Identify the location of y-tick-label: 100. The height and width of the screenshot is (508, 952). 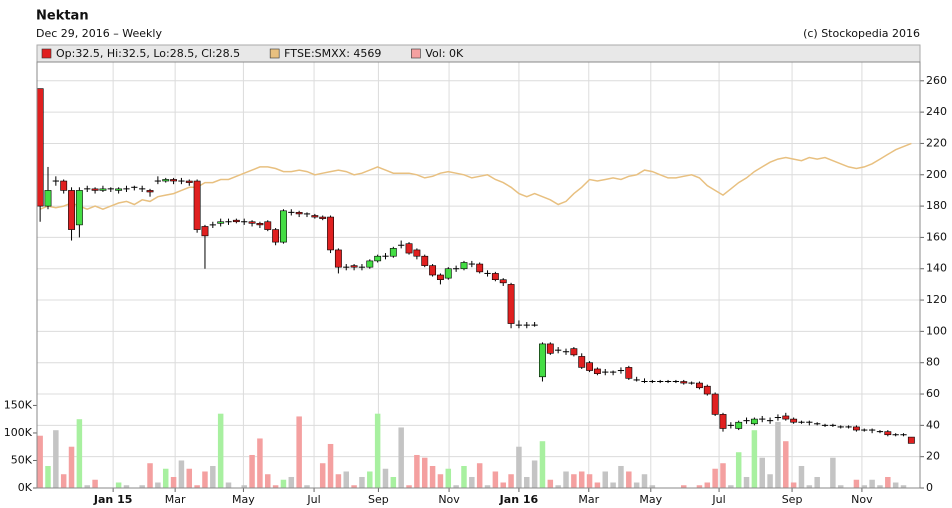
(936, 330).